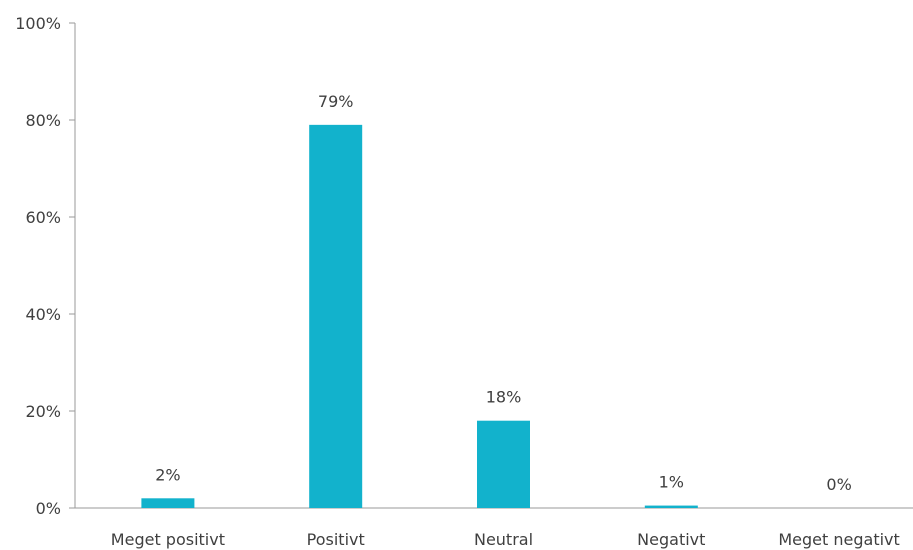 This screenshot has width=913, height=550. What do you see at coordinates (503, 539) in the screenshot?
I see `category-label: Neutral` at bounding box center [503, 539].